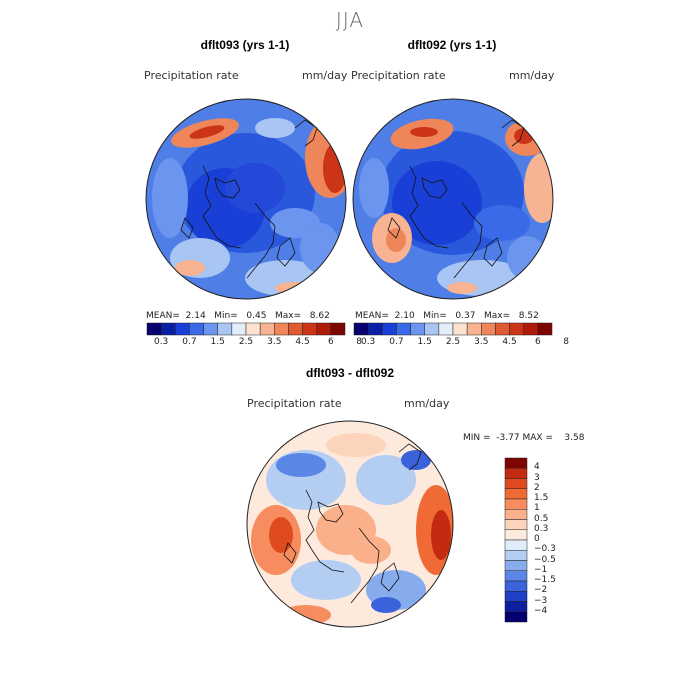 The image size is (700, 700). I want to click on panel-2-colorbar-tick-label: 4.5, so click(509, 342).